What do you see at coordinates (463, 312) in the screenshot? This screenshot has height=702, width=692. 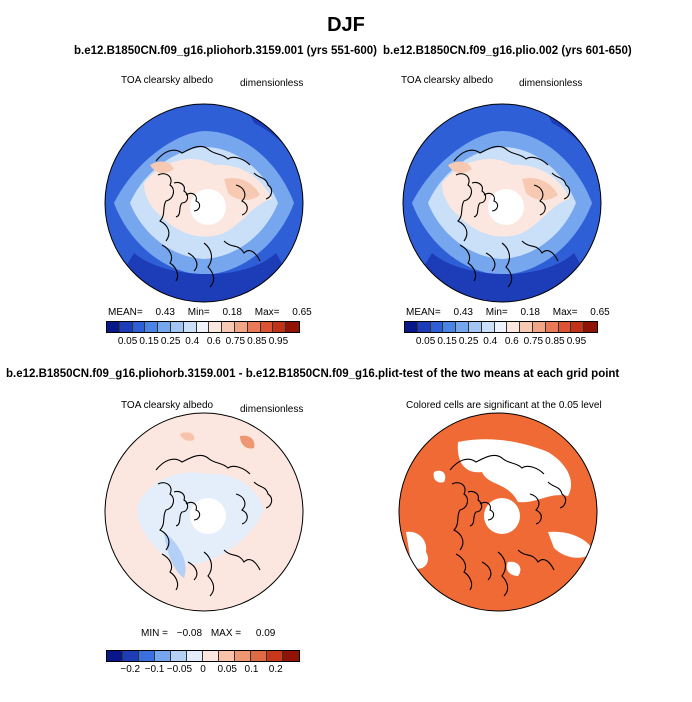 I see `panel-2-mean-value: 0.43` at bounding box center [463, 312].